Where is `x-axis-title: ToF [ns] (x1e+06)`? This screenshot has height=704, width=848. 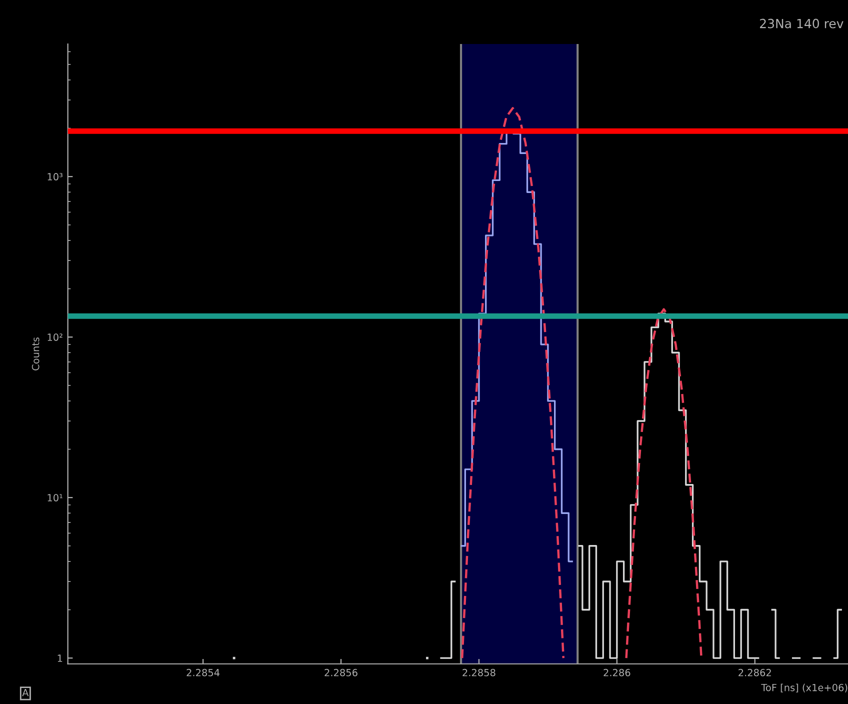
x-axis-title: ToF [ns] (x1e+06) is located at coordinates (804, 688).